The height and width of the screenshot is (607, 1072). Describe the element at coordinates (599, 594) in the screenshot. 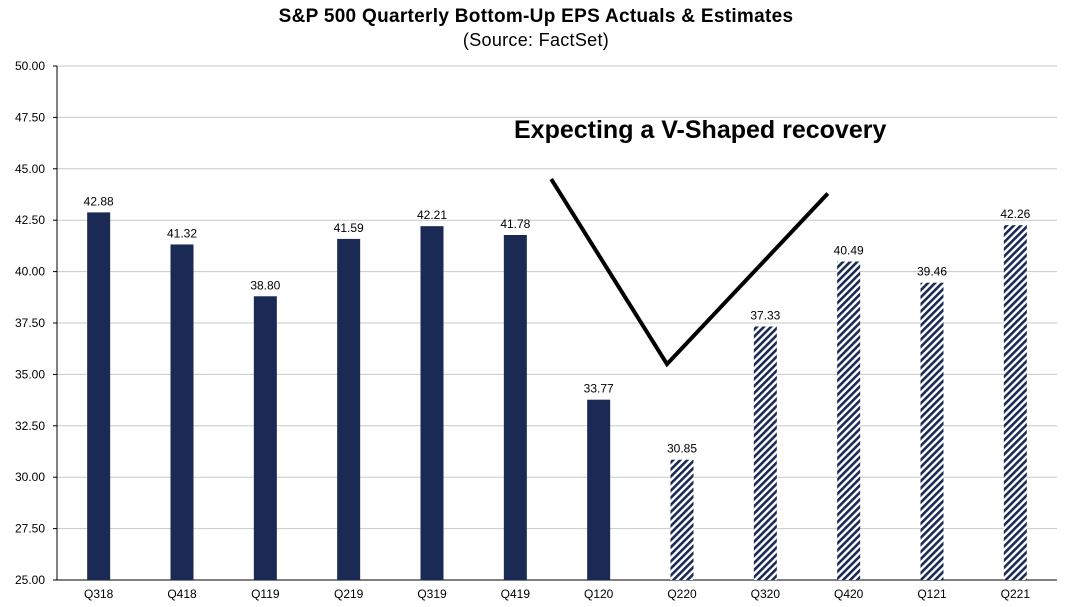

I see `x-tick-label: Q120` at that location.